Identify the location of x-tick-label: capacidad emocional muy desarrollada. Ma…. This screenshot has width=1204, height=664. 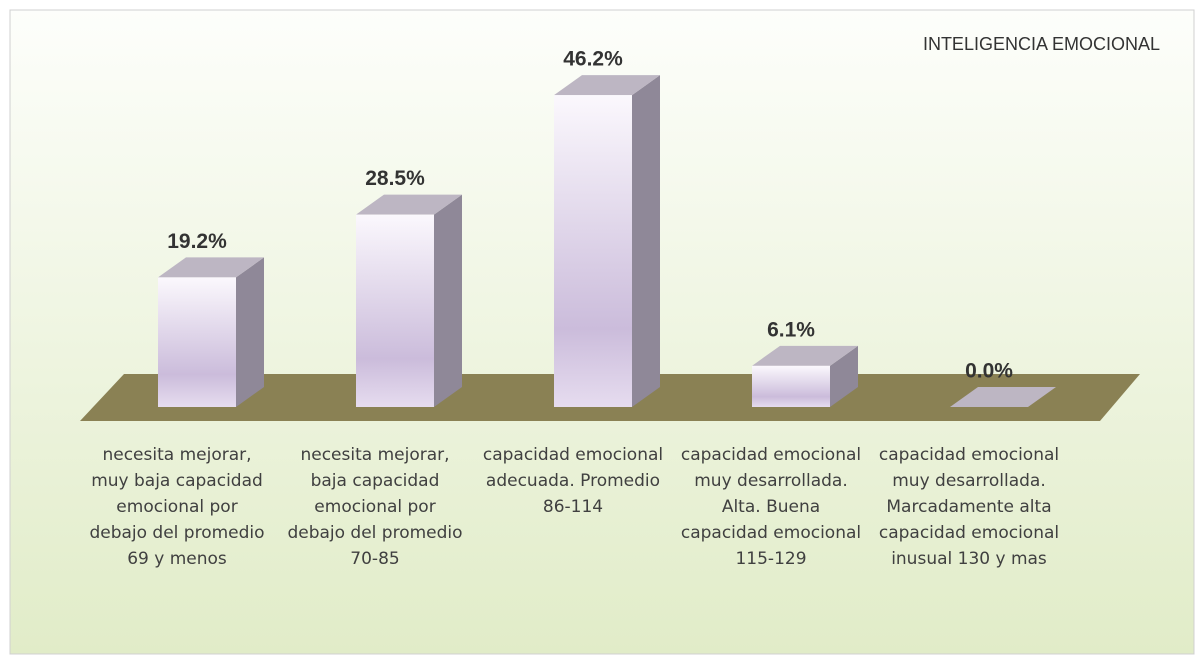
(969, 507).